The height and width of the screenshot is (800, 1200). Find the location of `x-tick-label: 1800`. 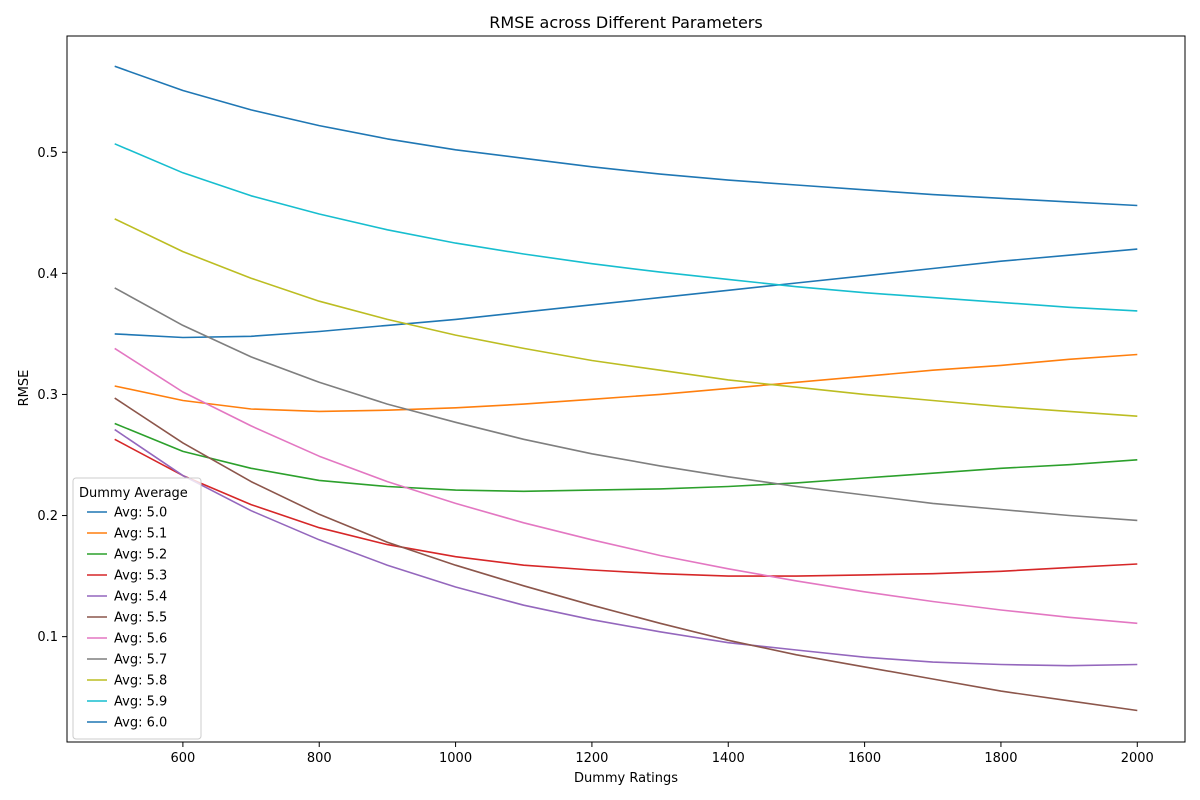

x-tick-label: 1800 is located at coordinates (1000, 758).